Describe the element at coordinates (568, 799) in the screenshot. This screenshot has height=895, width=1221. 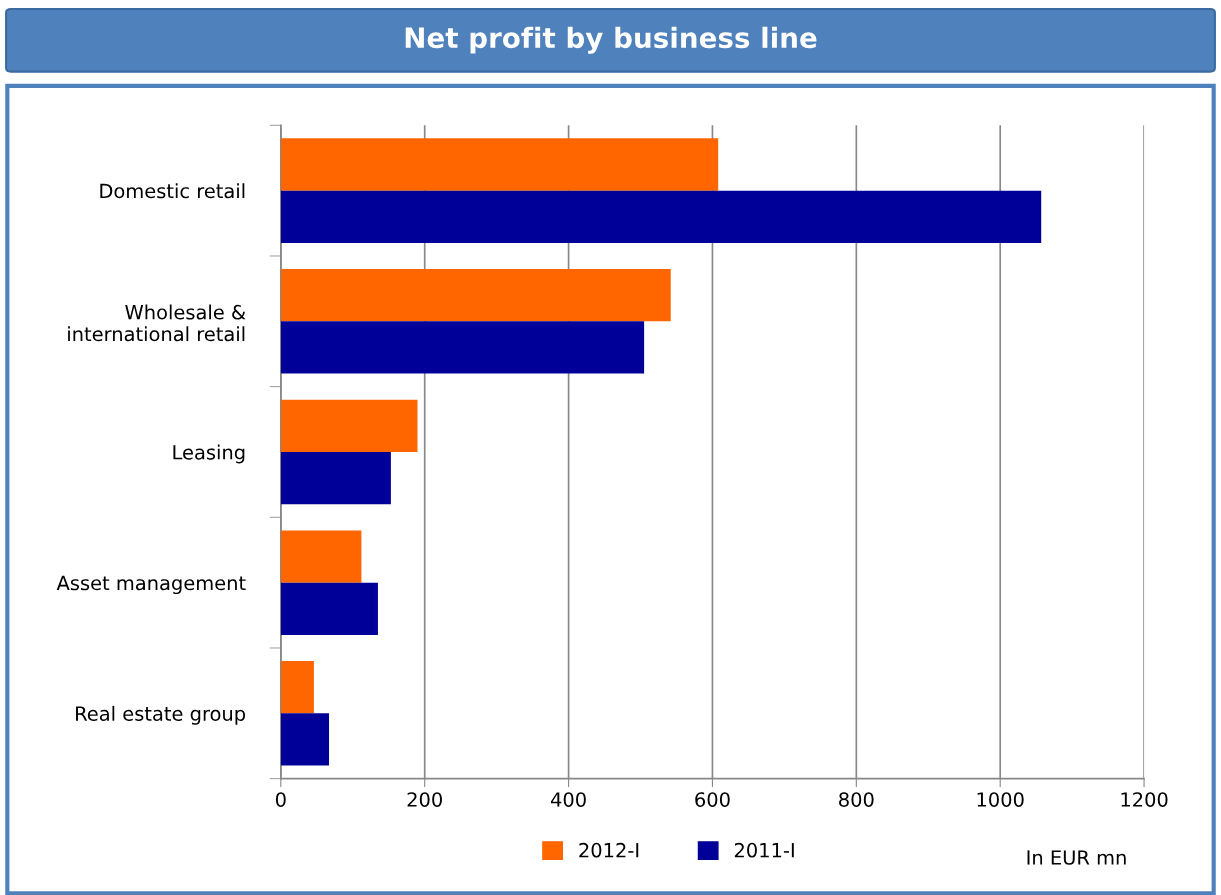
I see `x-tick-label: 400` at that location.